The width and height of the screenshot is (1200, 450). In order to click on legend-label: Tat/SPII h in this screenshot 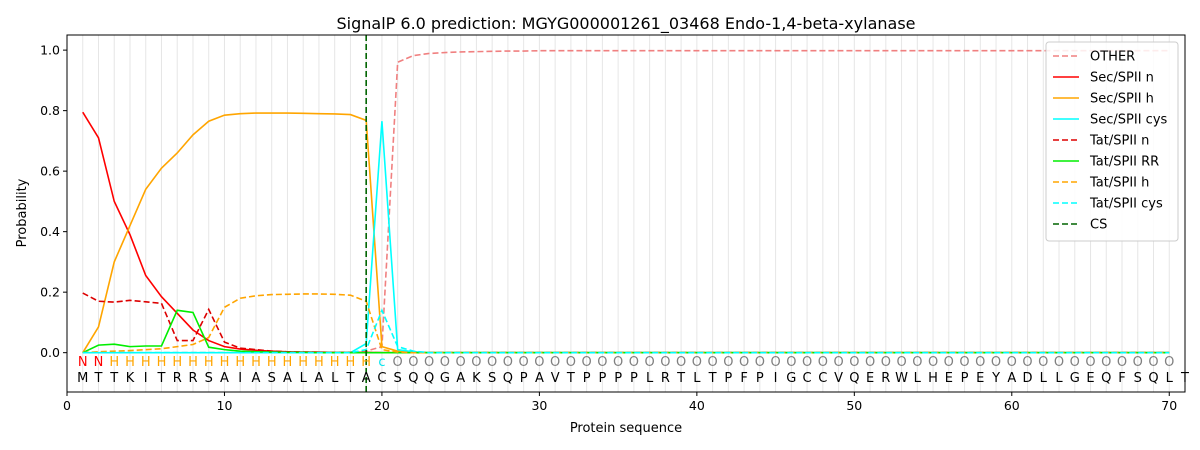, I will do `click(1119, 183)`.